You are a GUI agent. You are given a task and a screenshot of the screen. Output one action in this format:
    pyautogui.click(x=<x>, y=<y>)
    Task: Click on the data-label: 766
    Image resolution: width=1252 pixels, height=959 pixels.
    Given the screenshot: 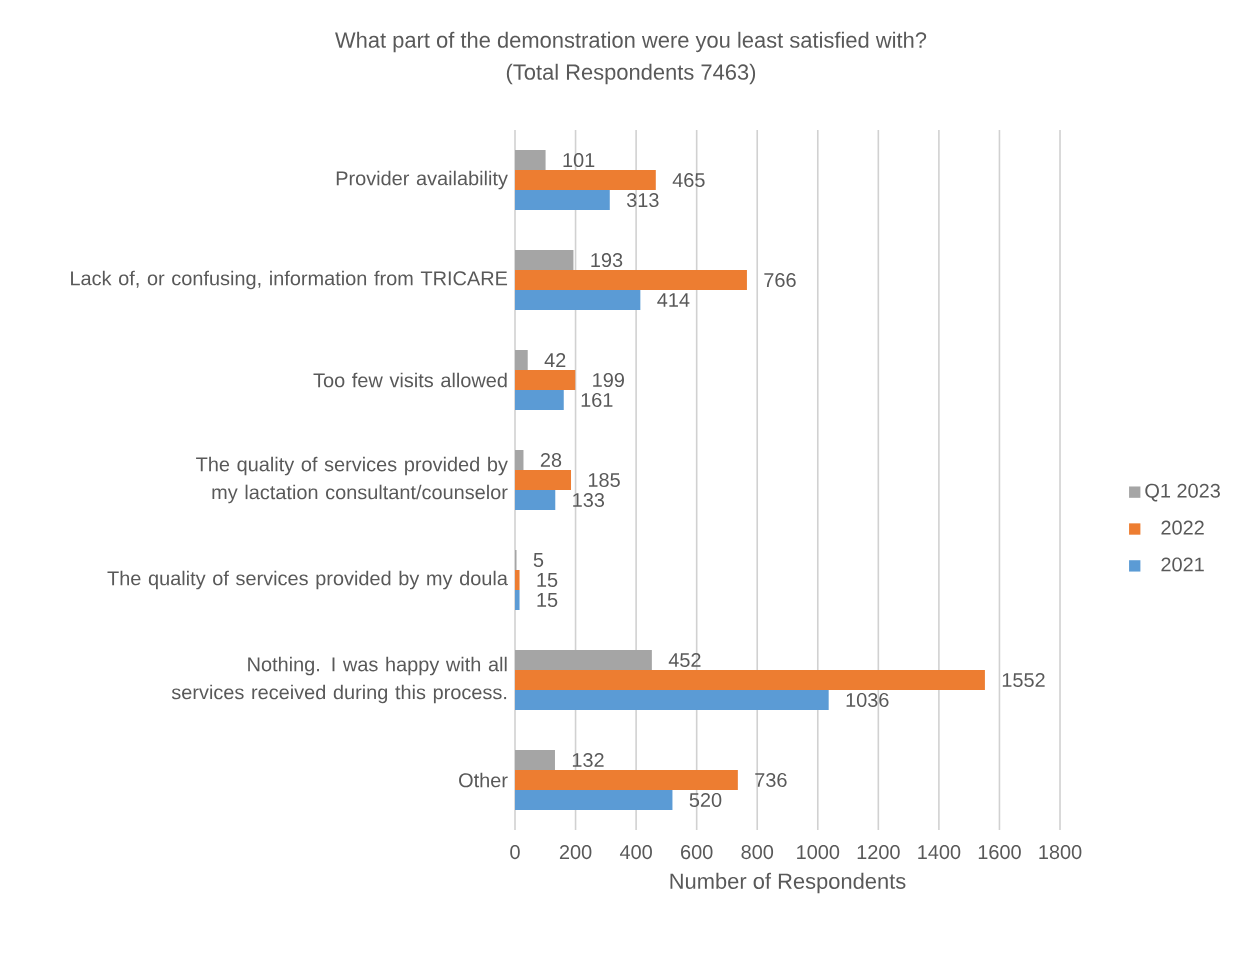 What is the action you would take?
    pyautogui.click(x=780, y=280)
    